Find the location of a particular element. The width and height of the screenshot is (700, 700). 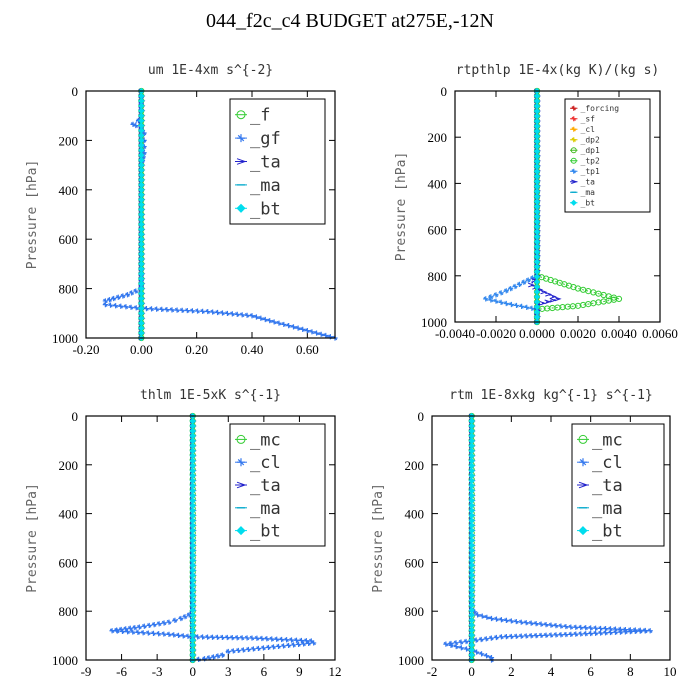

x-tick-label: 0.40 is located at coordinates (252, 349).